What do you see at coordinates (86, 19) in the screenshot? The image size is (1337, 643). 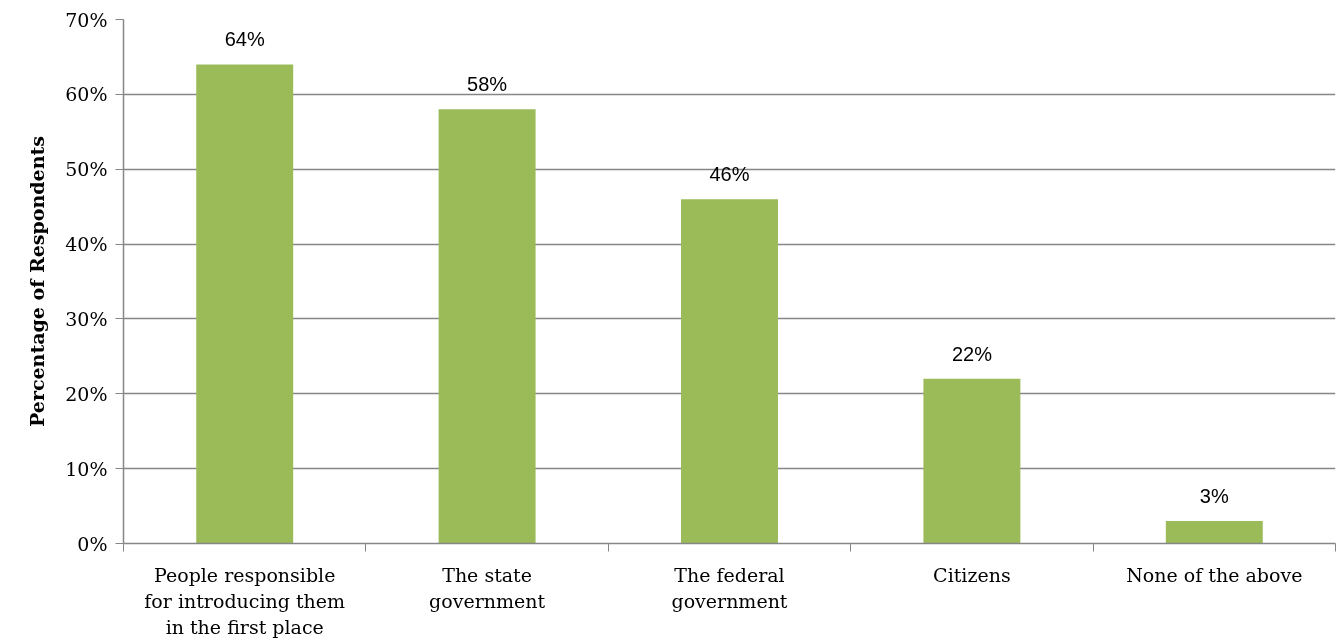 I see `y-tick-label: 70%` at bounding box center [86, 19].